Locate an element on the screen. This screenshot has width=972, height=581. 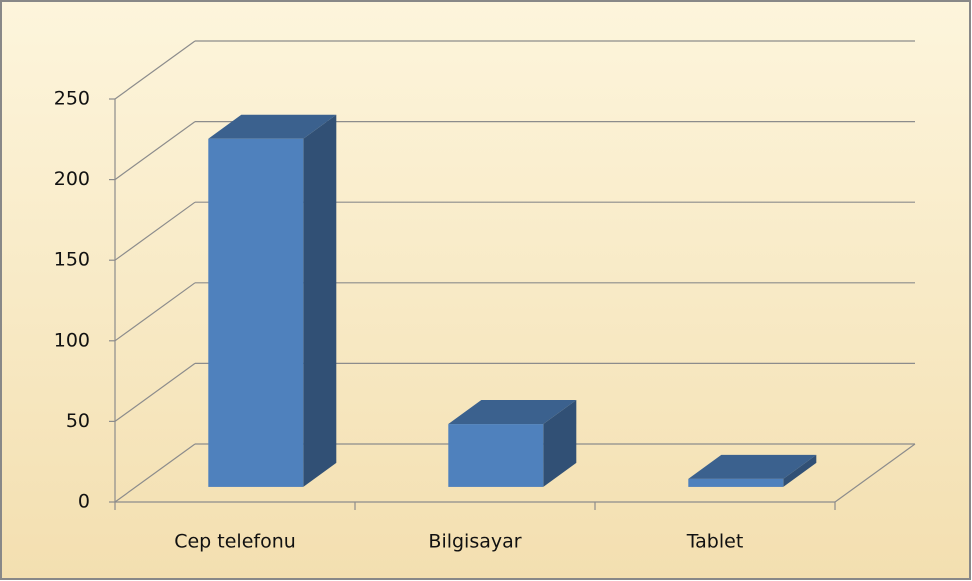
x-tick-label: Cep telefonu is located at coordinates (235, 542).